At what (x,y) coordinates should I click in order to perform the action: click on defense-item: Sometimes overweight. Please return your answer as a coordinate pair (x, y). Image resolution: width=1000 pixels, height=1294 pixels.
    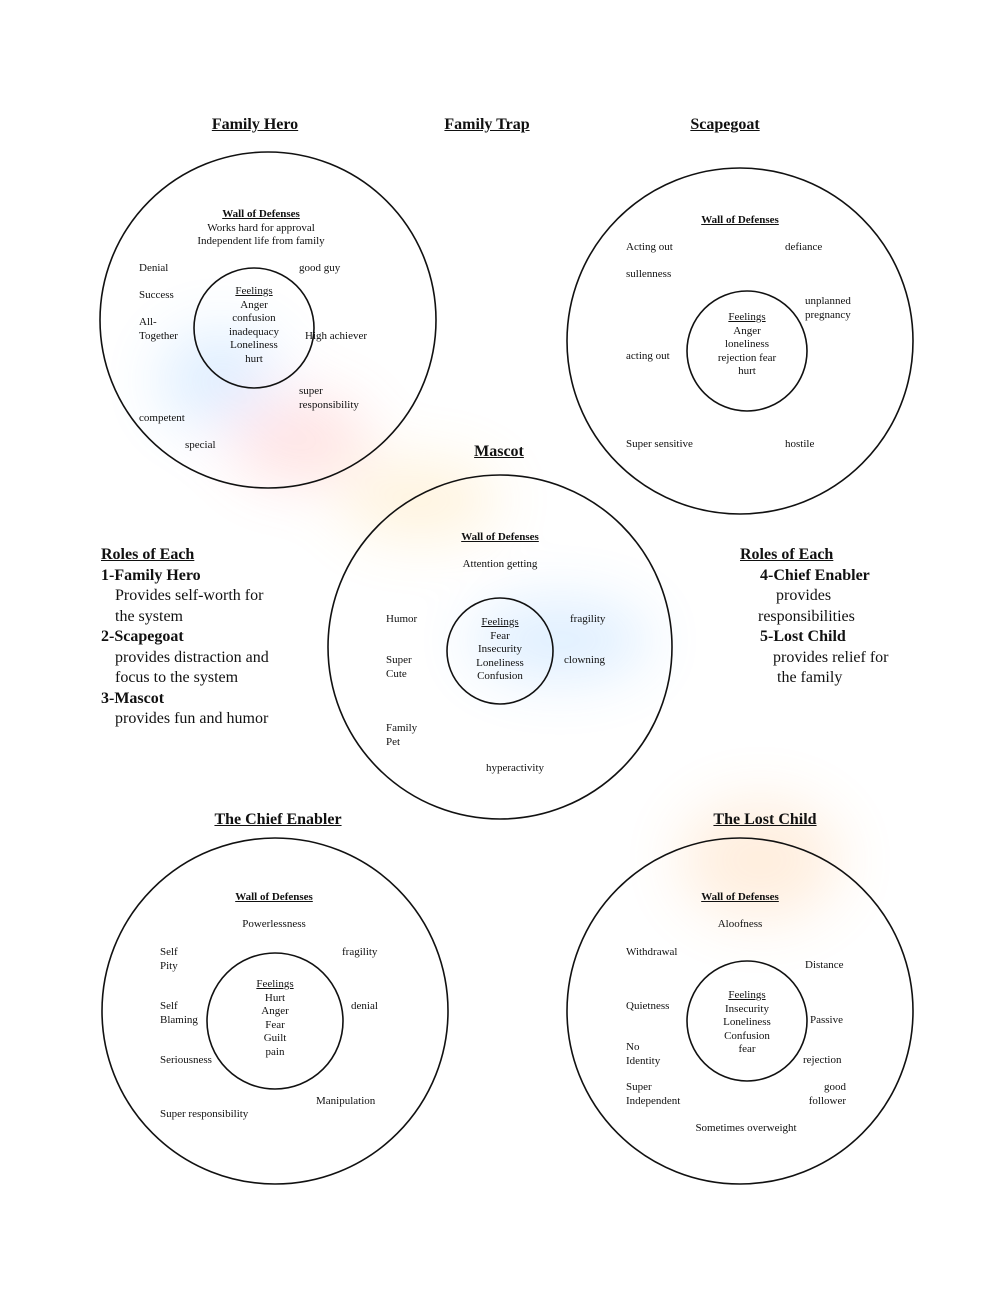
    Looking at the image, I should click on (746, 1128).